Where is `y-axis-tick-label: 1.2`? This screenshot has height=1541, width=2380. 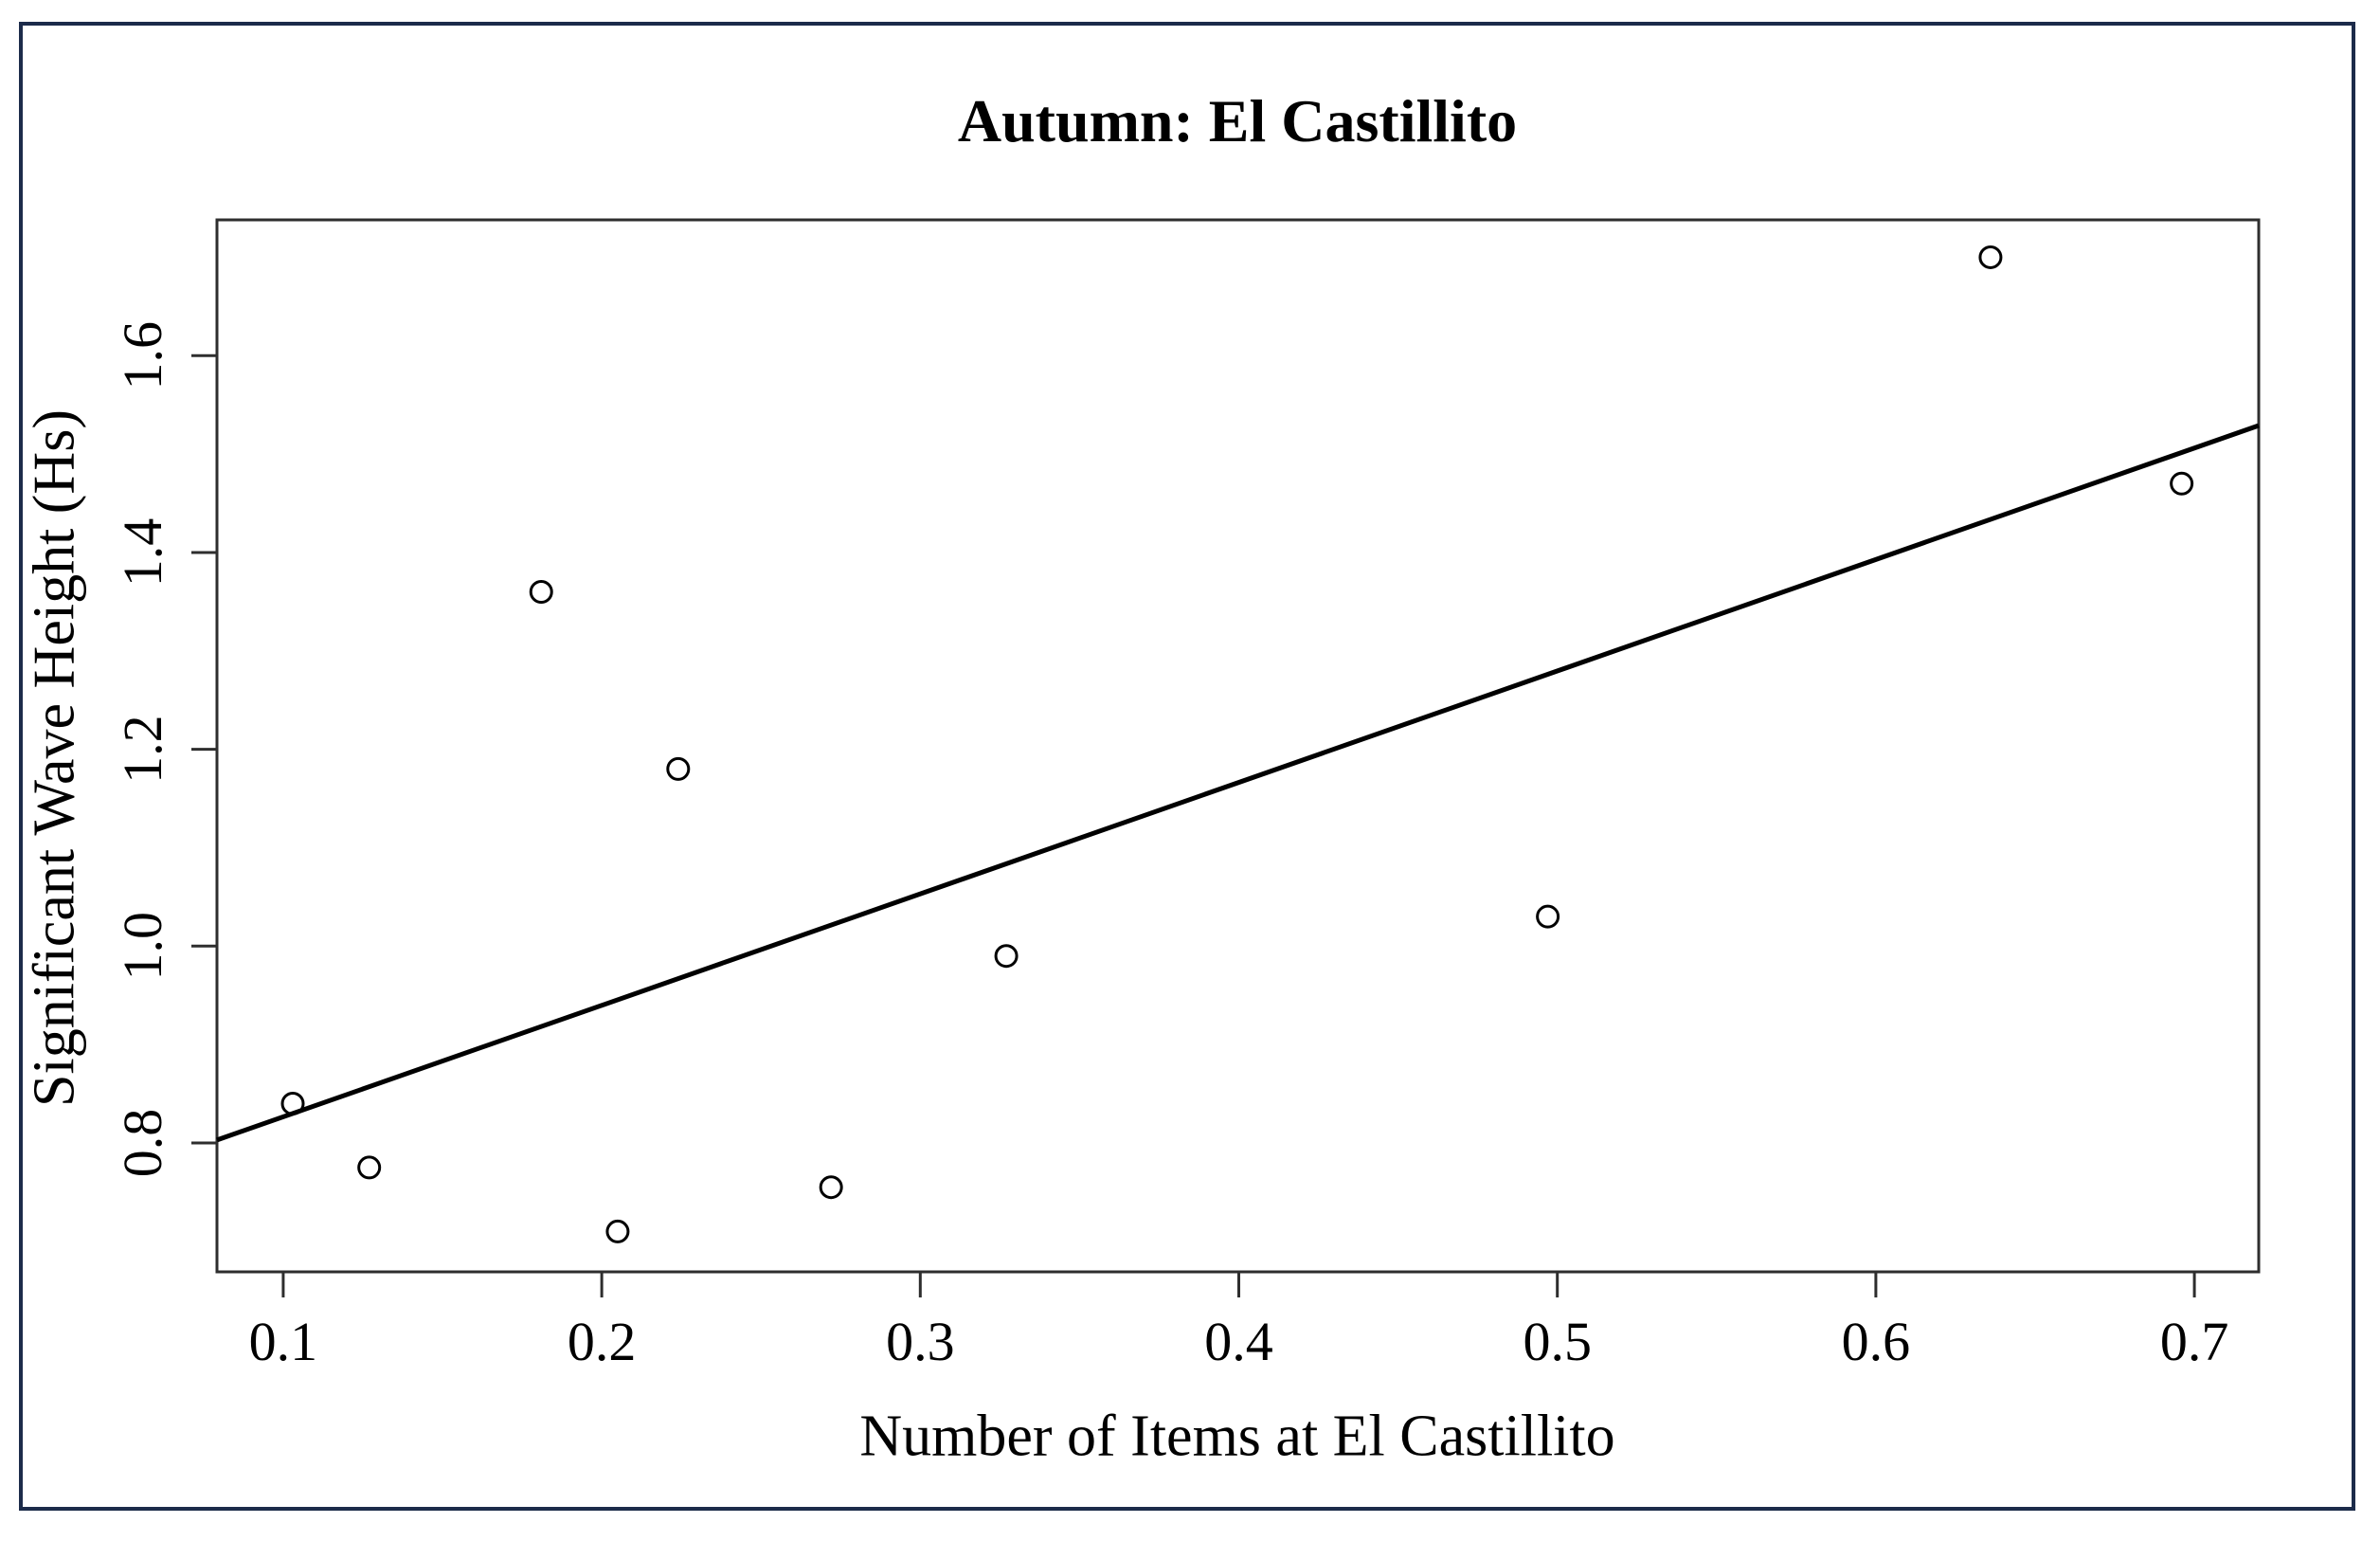
y-axis-tick-label: 1.2 is located at coordinates (142, 750).